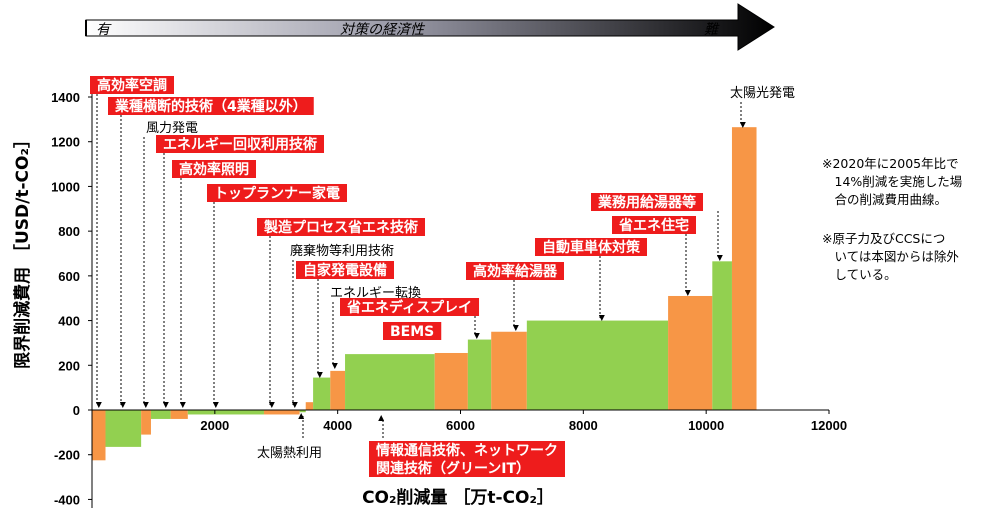 The height and width of the screenshot is (511, 1001). I want to click on y-tick-label: 800, so click(69, 231).